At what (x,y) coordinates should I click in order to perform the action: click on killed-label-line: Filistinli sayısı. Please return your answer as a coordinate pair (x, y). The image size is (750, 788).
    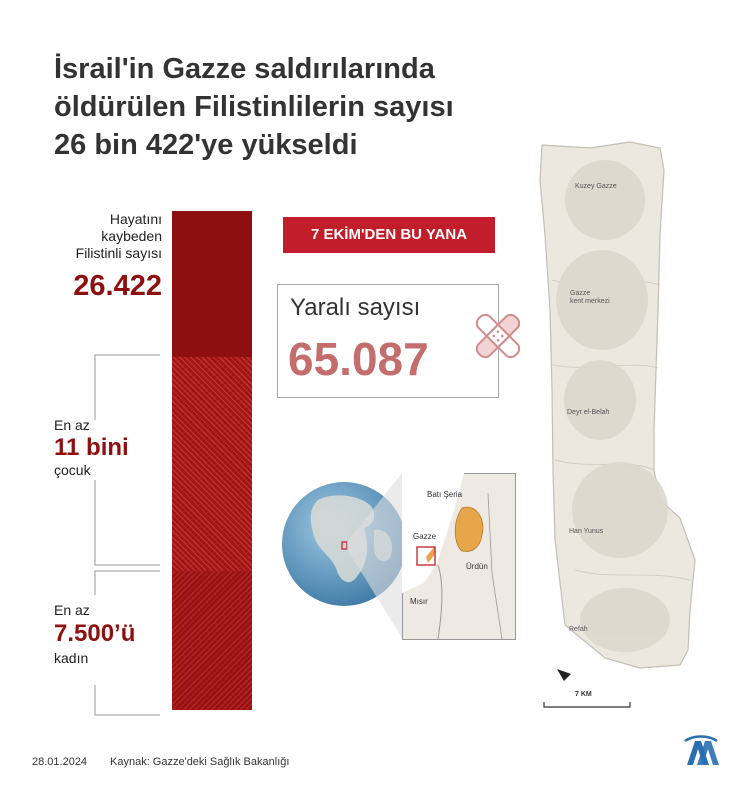
    Looking at the image, I should click on (118, 253).